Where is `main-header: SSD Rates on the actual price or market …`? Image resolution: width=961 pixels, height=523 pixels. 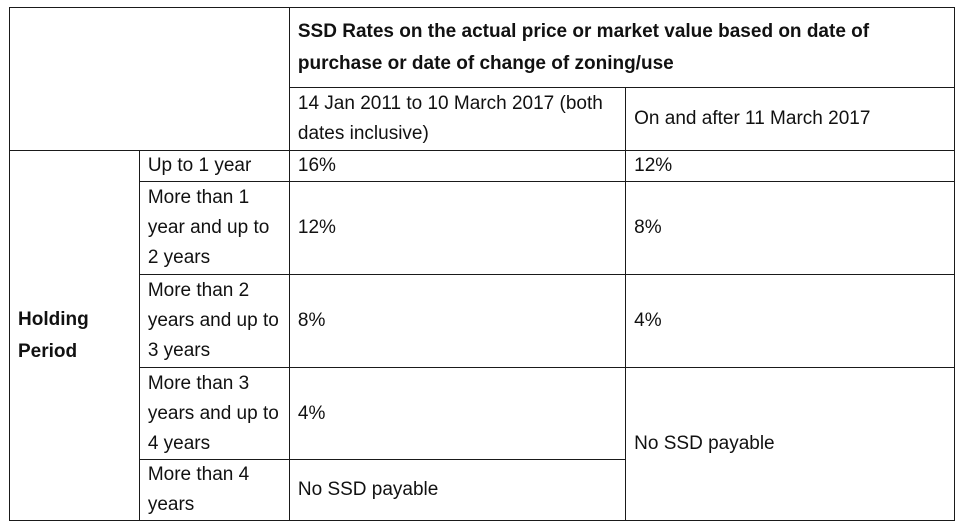 main-header: SSD Rates on the actual price or market … is located at coordinates (622, 47).